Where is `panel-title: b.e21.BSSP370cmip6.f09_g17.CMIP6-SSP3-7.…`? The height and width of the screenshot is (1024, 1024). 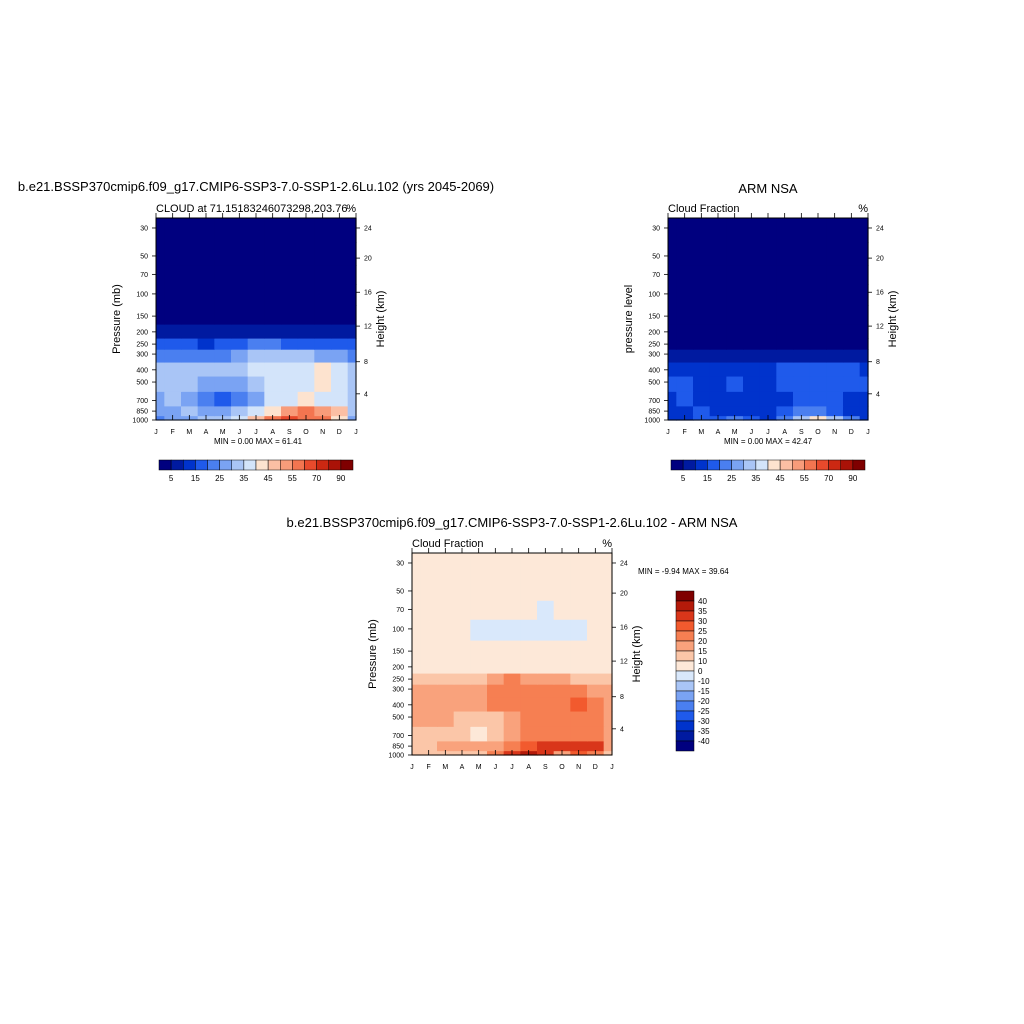 panel-title: b.e21.BSSP370cmip6.f09_g17.CMIP6-SSP3-7.… is located at coordinates (256, 186).